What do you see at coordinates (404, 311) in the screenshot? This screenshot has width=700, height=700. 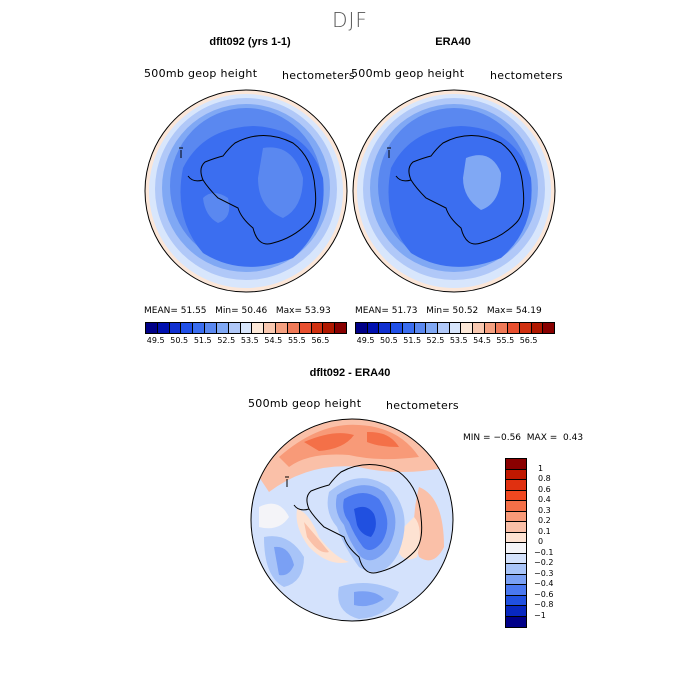 I see `mean-value: 51.73` at bounding box center [404, 311].